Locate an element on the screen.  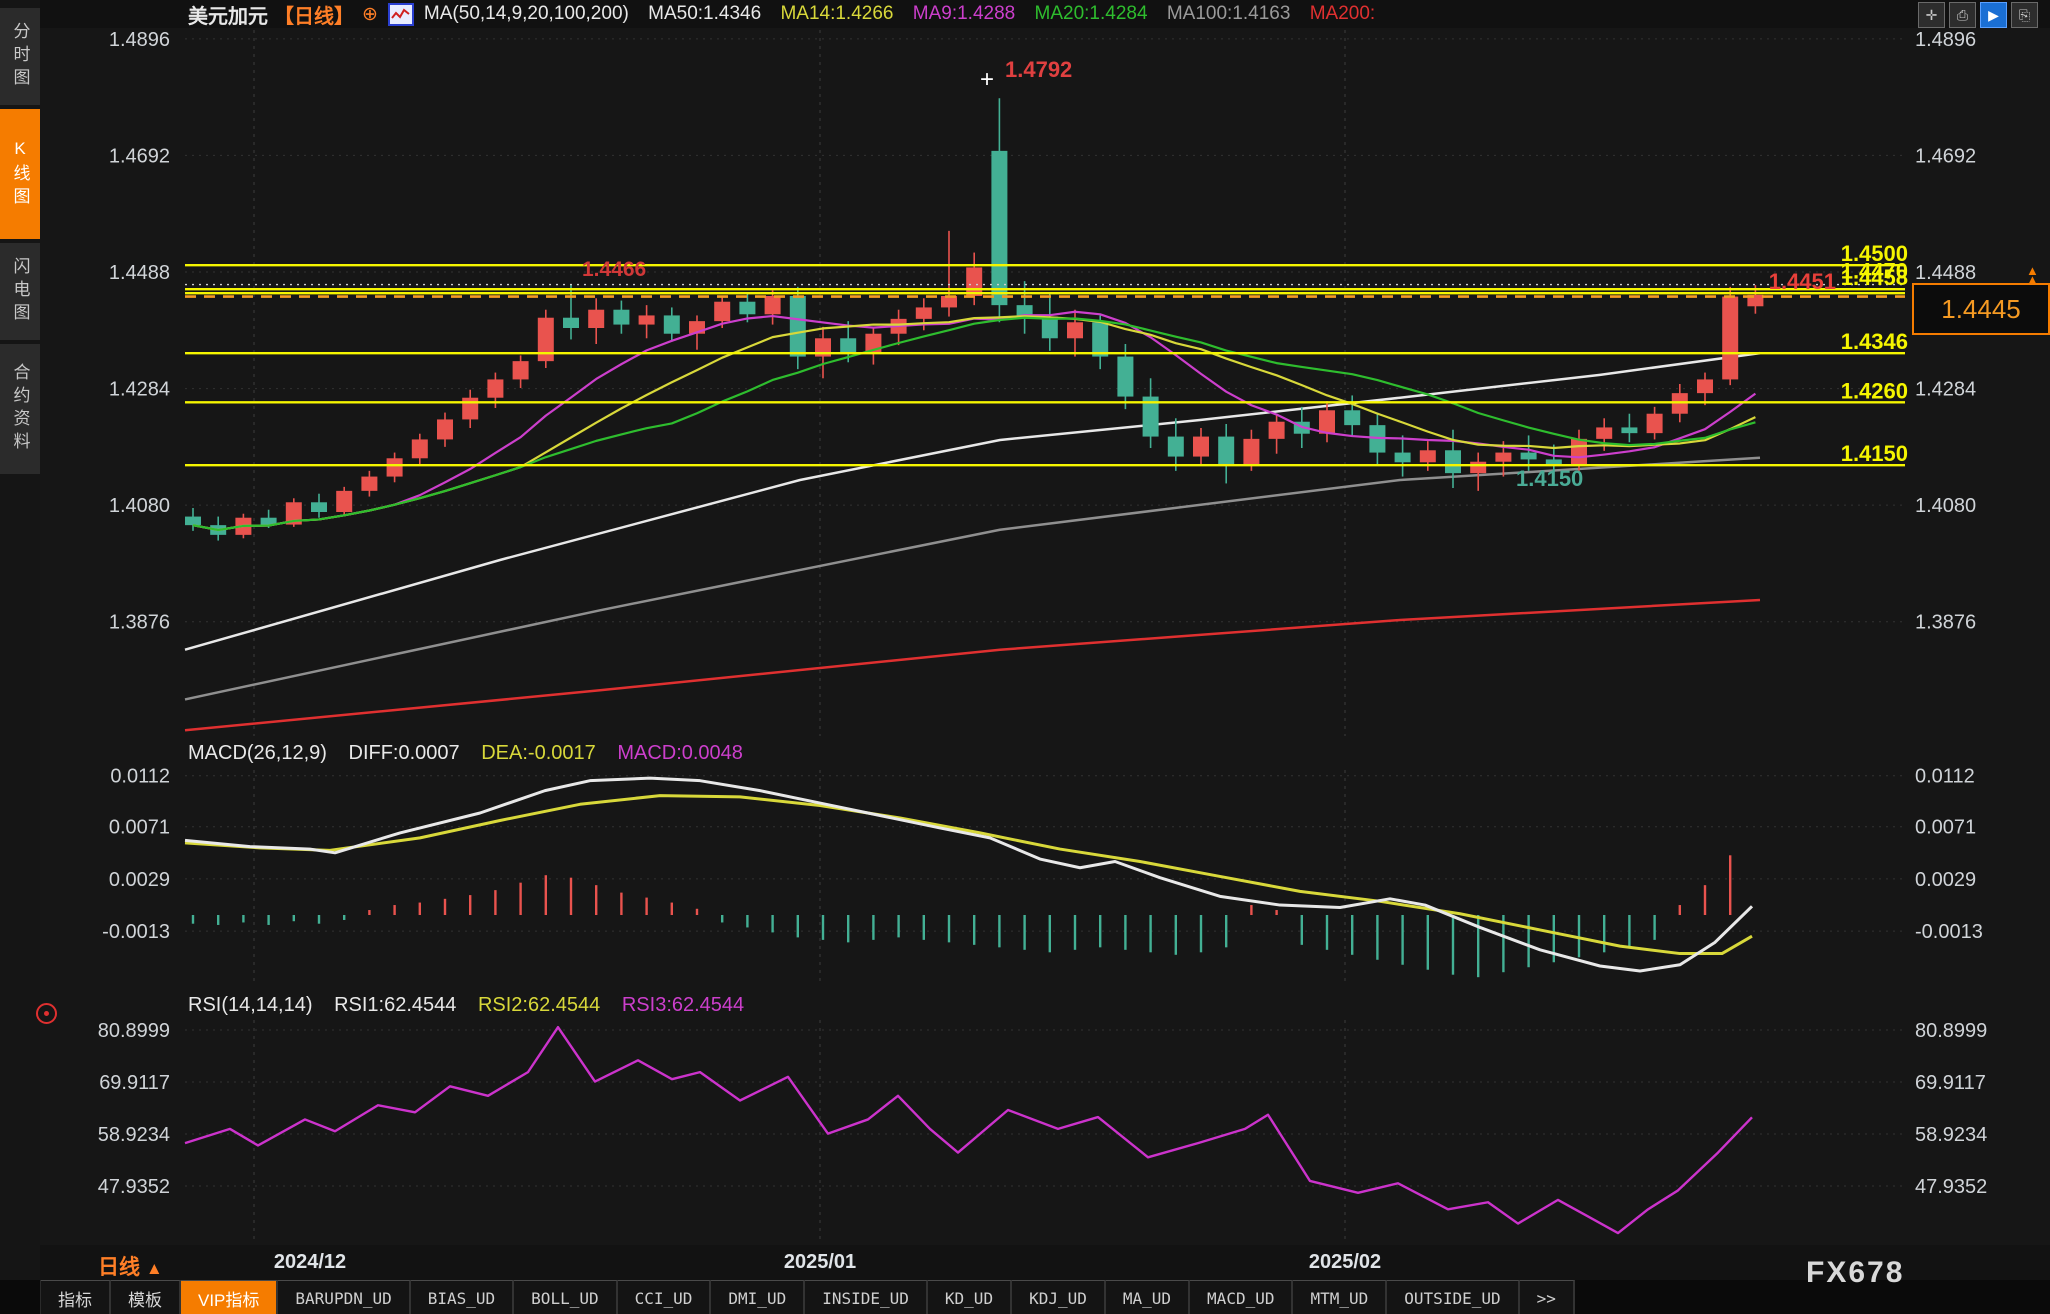
rsi-right-axis-label: 58.9234 is located at coordinates (1951, 1135).